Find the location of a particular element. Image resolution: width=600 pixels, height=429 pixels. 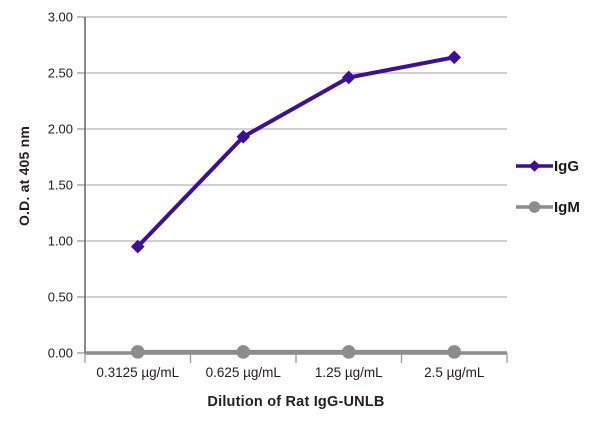

igg-line-swatch is located at coordinates (534, 166).